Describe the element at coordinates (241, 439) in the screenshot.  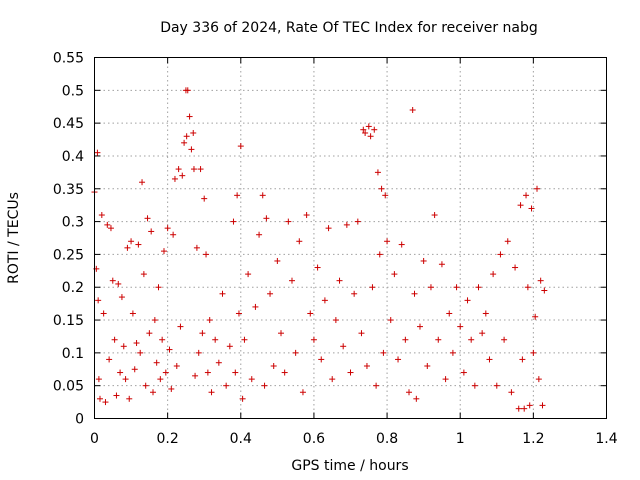
I see `x-tick-label: 0.4` at that location.